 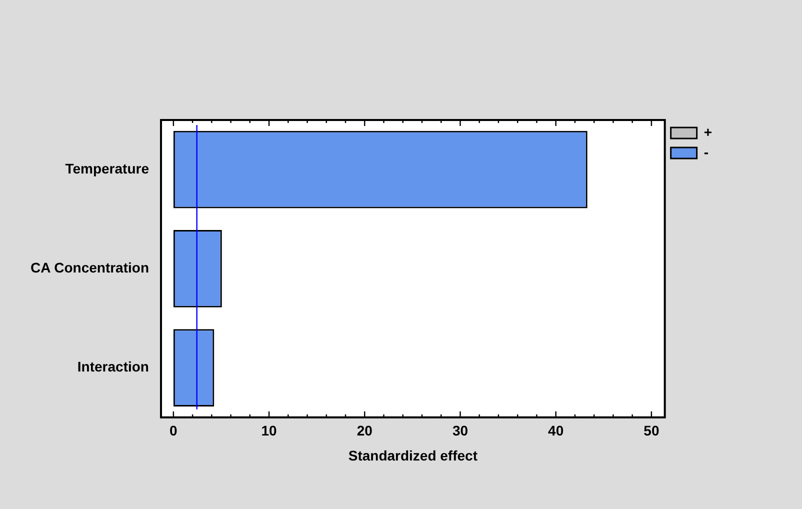 I want to click on x-tick-label: 10, so click(x=269, y=430).